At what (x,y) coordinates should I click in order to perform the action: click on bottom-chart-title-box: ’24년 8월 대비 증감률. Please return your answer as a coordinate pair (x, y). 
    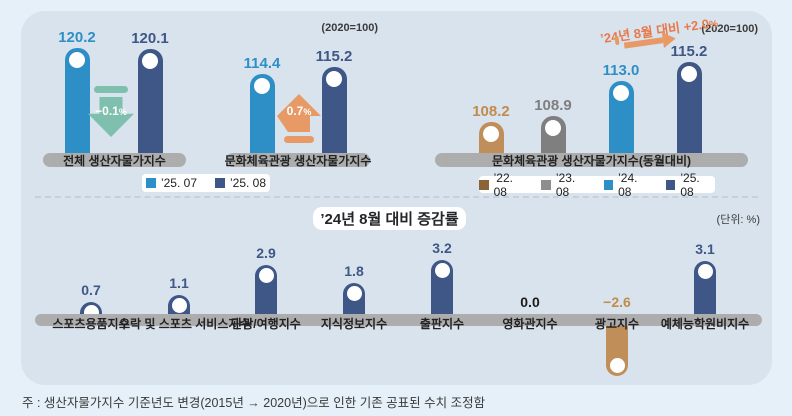
    Looking at the image, I should click on (389, 218).